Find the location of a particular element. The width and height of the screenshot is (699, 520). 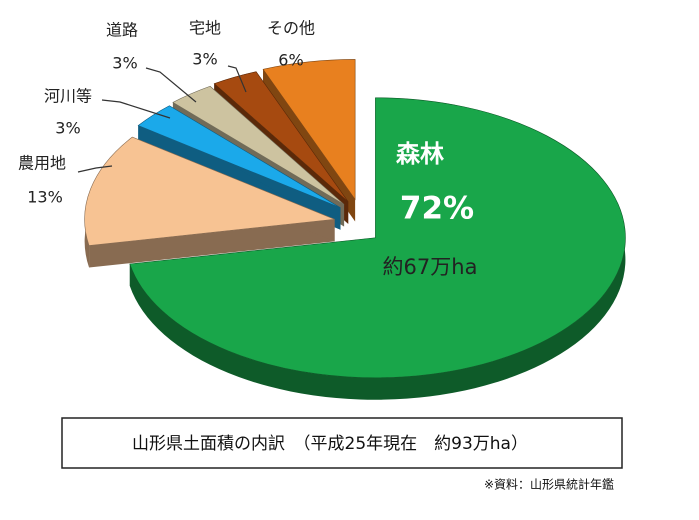

value-label: 13% is located at coordinates (45, 197).